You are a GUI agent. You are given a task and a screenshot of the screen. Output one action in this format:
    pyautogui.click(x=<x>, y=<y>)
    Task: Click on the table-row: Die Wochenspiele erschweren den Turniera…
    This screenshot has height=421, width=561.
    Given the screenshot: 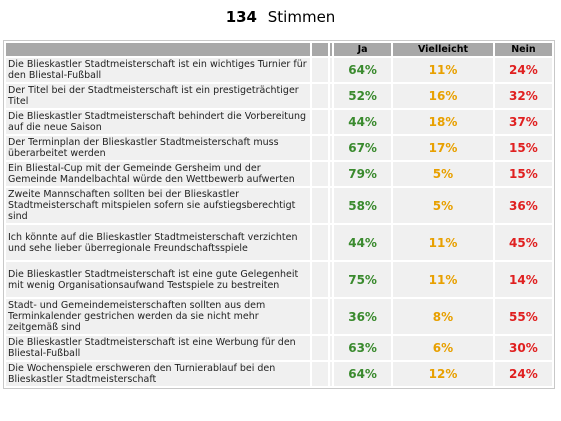 What is the action you would take?
    pyautogui.click(x=279, y=374)
    